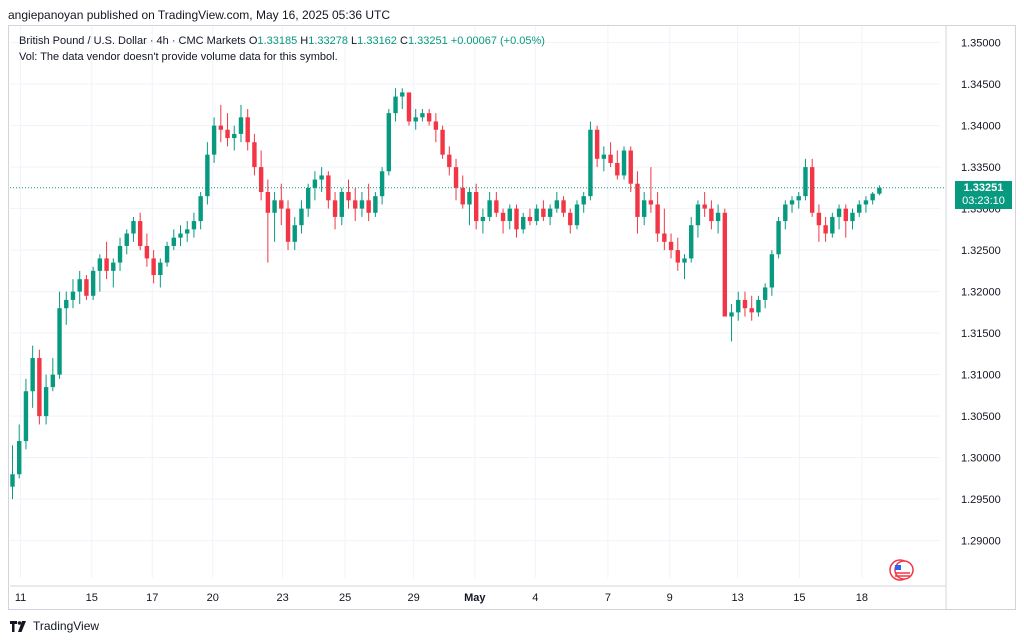 This screenshot has height=642, width=1024. I want to click on close-label: C, so click(403, 41).